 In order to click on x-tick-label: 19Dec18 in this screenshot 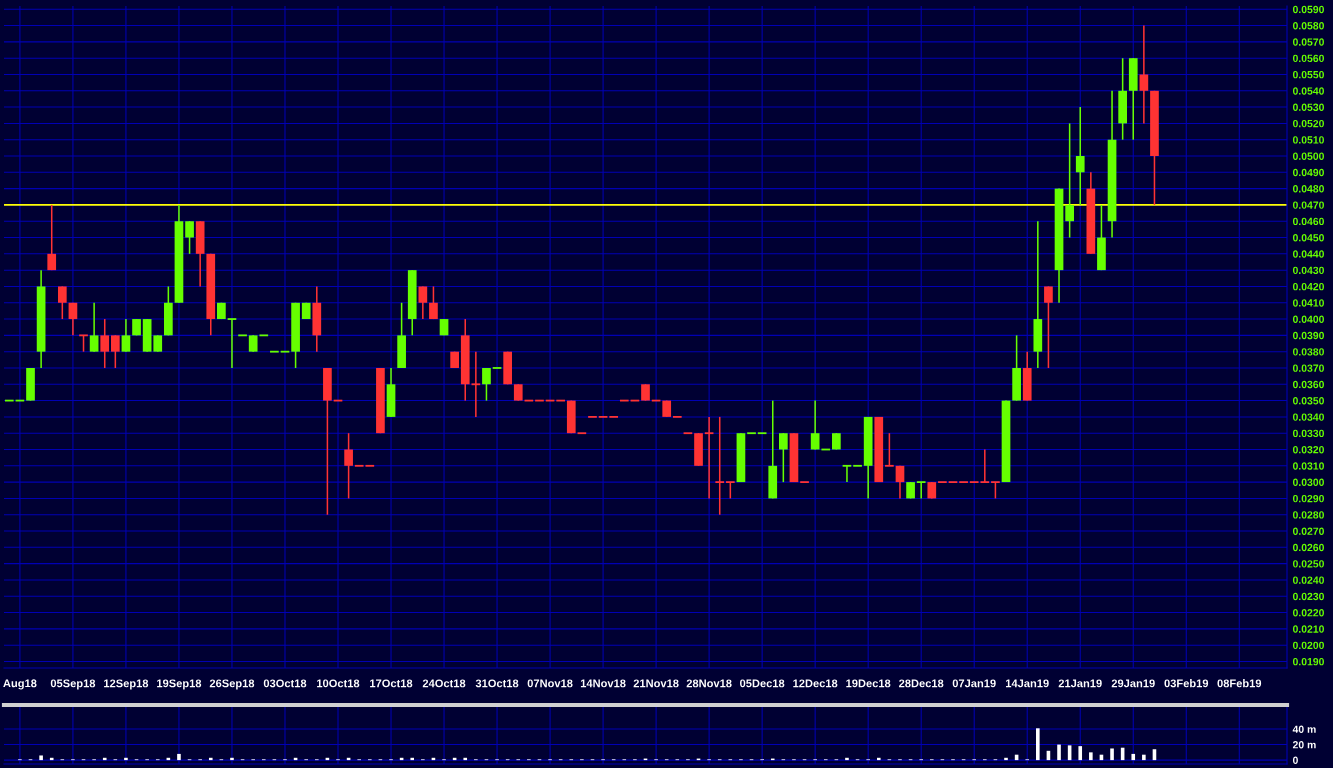, I will do `click(868, 683)`.